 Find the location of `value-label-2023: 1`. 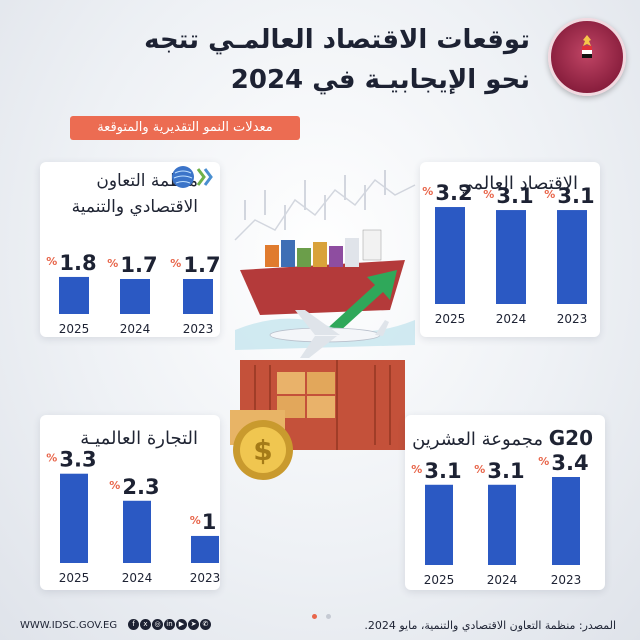

value-label-2023: 1 is located at coordinates (209, 522).